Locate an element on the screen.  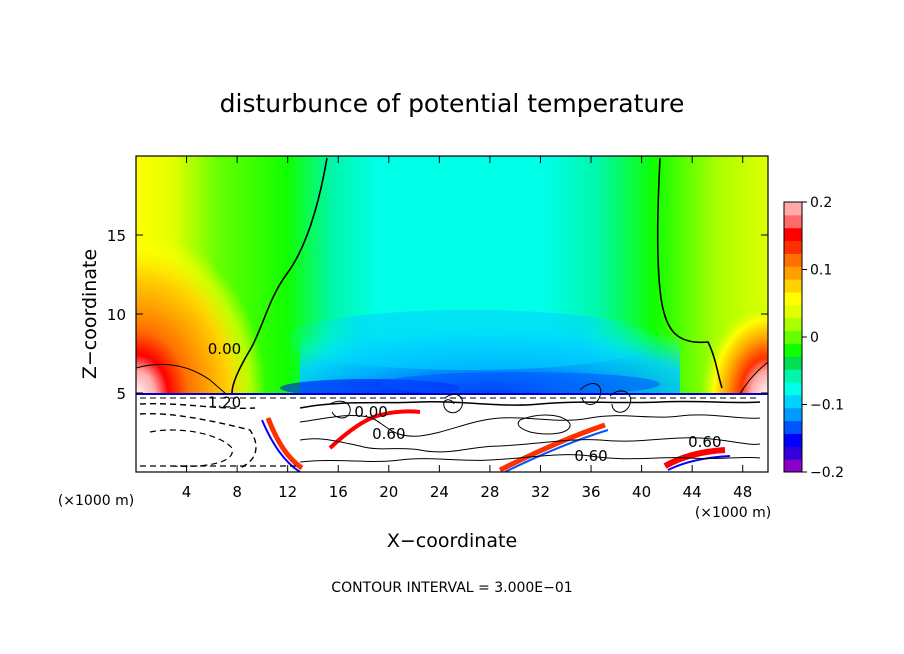
x-tick-label: 48 is located at coordinates (742, 492).